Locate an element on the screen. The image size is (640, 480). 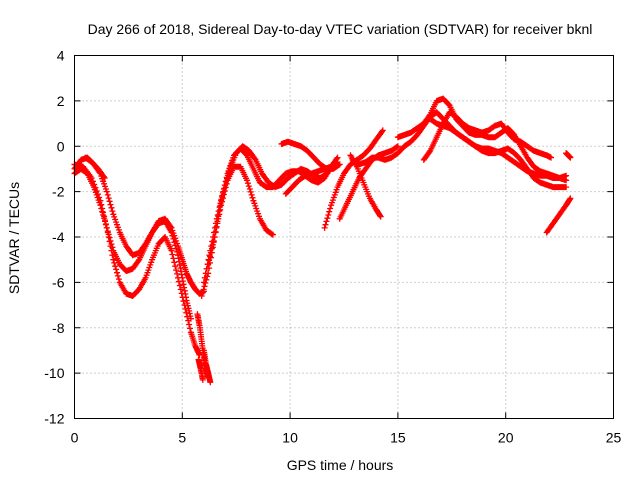
x-tick-label: 25 is located at coordinates (614, 438).